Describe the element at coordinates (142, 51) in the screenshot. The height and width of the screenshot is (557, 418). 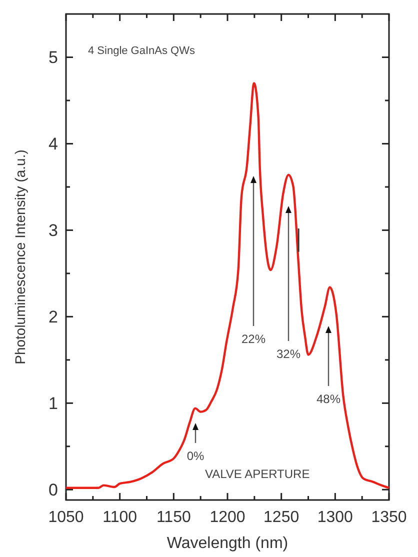
I see `annotation: 4 Single GaInAs QWs` at that location.